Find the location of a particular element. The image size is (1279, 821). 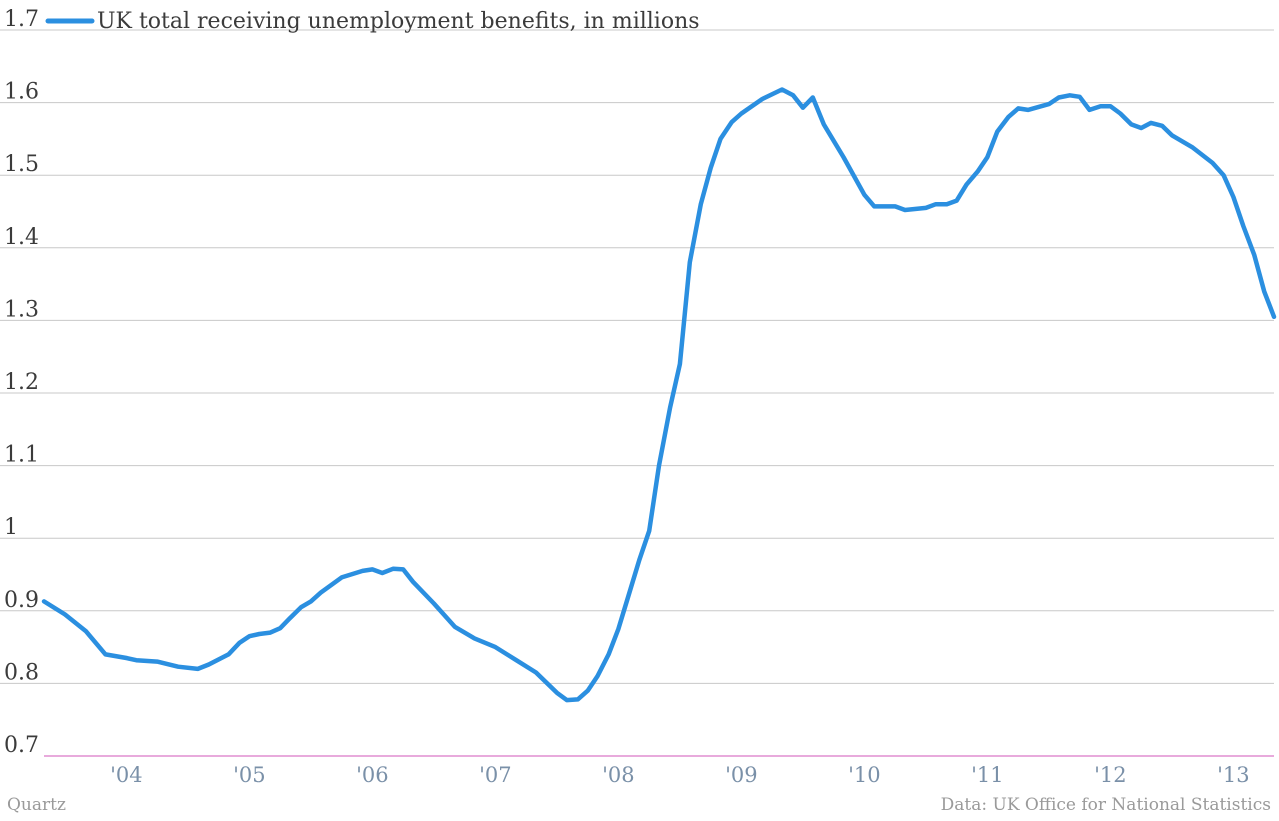

y-tick-label: 0.7 is located at coordinates (21, 745).